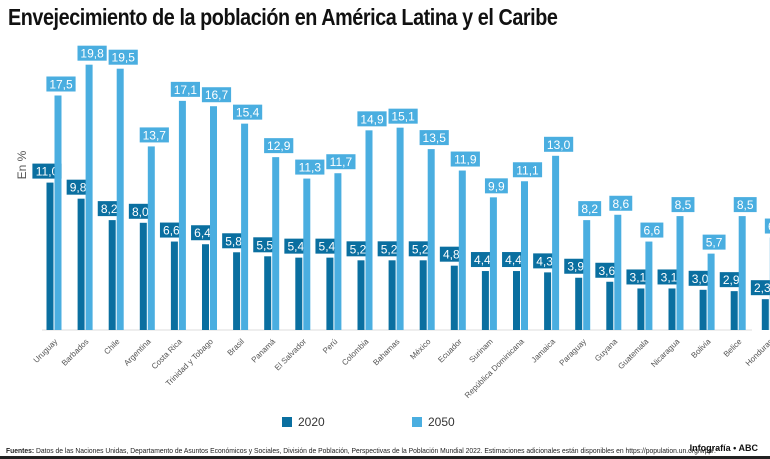  I want to click on legend-item-2020: 2020, so click(303, 422).